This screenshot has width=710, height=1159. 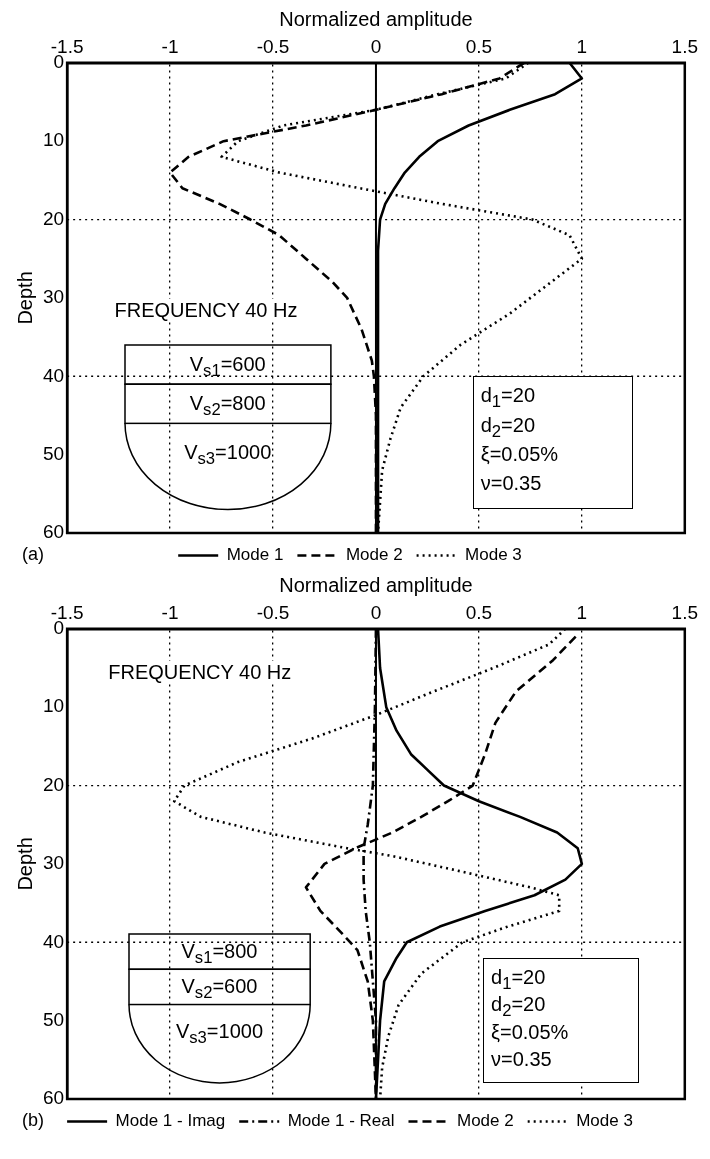 I want to click on annotation: V$_{s1}$=800, so click(x=219, y=955).